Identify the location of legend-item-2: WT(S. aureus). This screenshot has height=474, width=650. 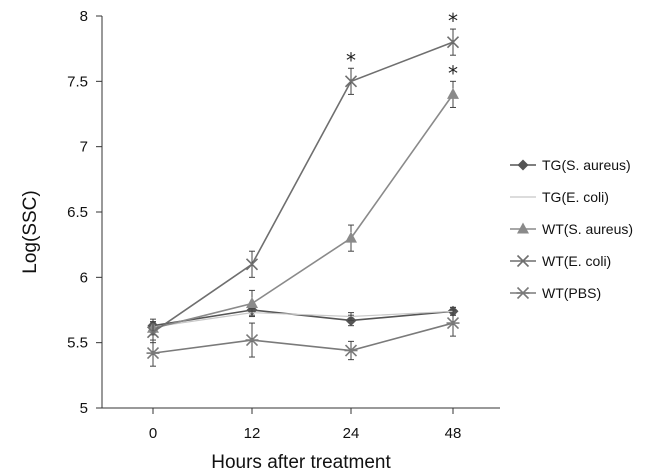
(571, 229).